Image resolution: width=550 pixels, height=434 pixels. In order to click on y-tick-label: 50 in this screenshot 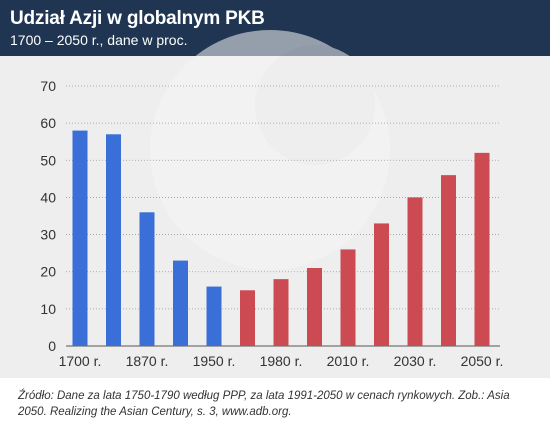, I will do `click(48, 160)`.